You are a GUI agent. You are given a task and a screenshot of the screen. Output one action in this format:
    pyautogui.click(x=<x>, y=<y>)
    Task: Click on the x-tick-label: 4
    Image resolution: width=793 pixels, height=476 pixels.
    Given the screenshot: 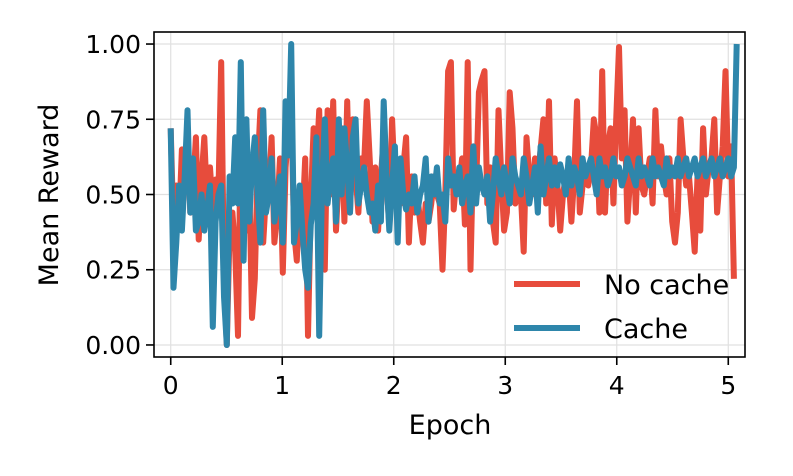 What is the action you would take?
    pyautogui.click(x=617, y=385)
    